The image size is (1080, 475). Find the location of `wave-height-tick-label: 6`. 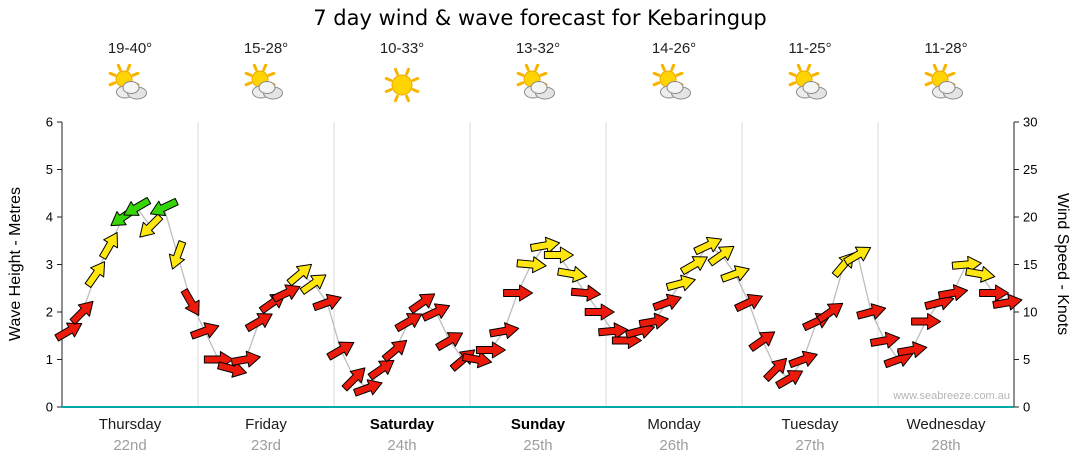

wave-height-tick-label: 6 is located at coordinates (49, 122).